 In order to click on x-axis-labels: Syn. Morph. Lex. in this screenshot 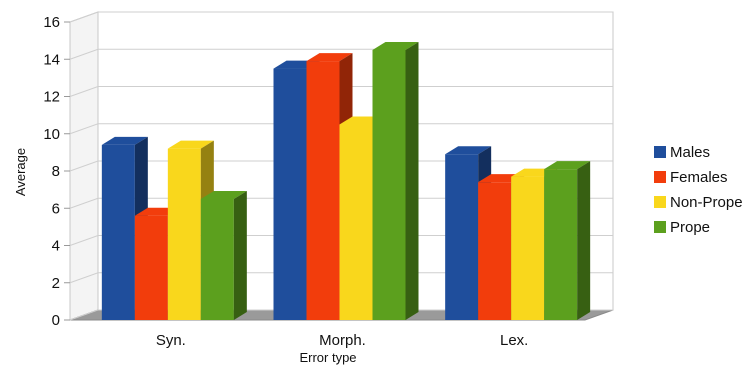, I will do `click(342, 340)`.